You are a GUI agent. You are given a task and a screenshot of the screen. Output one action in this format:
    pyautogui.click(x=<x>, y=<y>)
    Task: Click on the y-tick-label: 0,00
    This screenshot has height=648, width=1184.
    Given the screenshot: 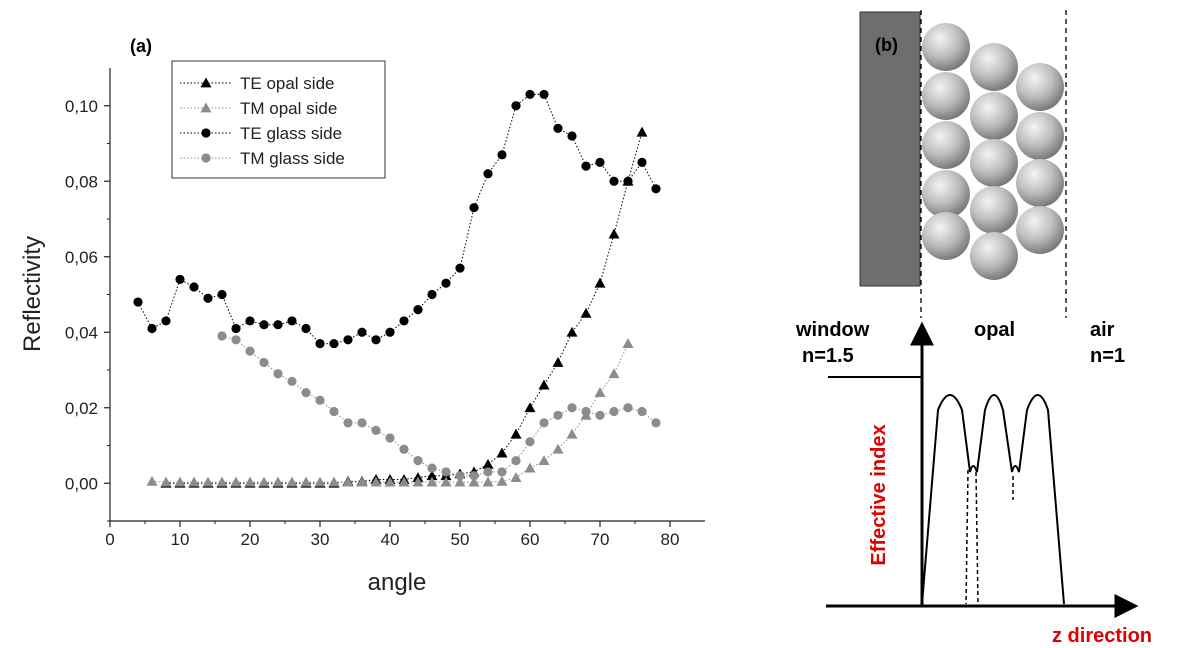 What is the action you would take?
    pyautogui.click(x=81, y=483)
    